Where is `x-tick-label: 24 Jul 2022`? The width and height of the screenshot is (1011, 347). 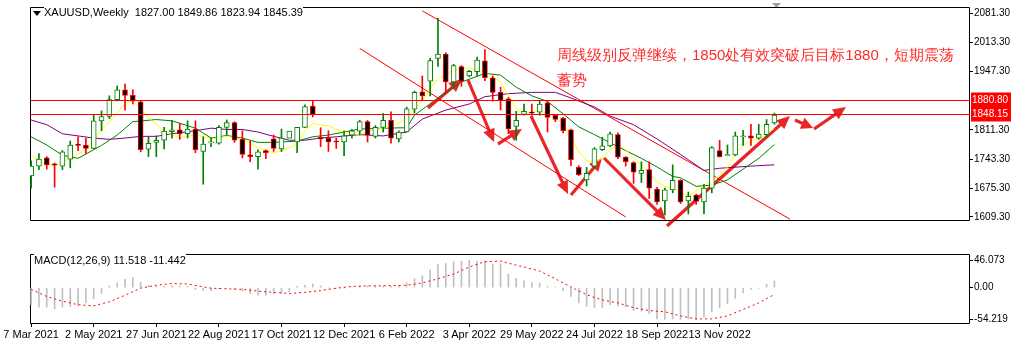 x-tick-label: 24 Jul 2022 is located at coordinates (594, 333).